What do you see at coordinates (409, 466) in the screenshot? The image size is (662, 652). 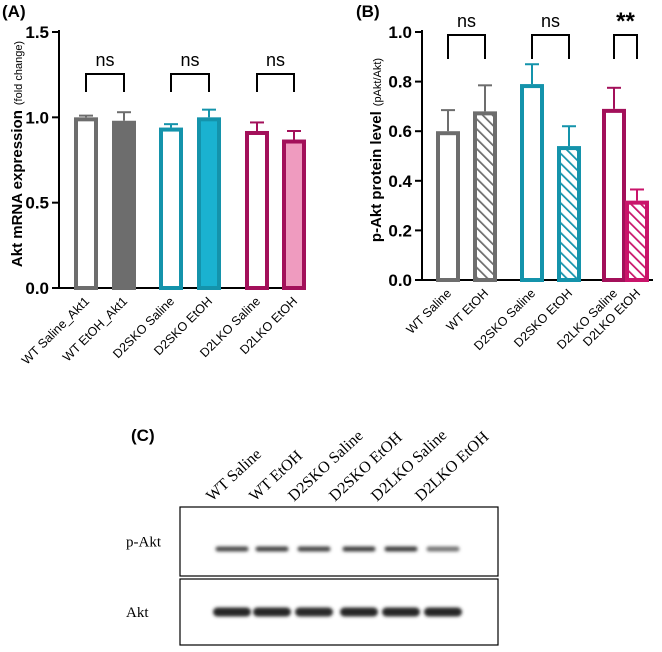 I see `blot-lane-label: D2LKO Saline` at bounding box center [409, 466].